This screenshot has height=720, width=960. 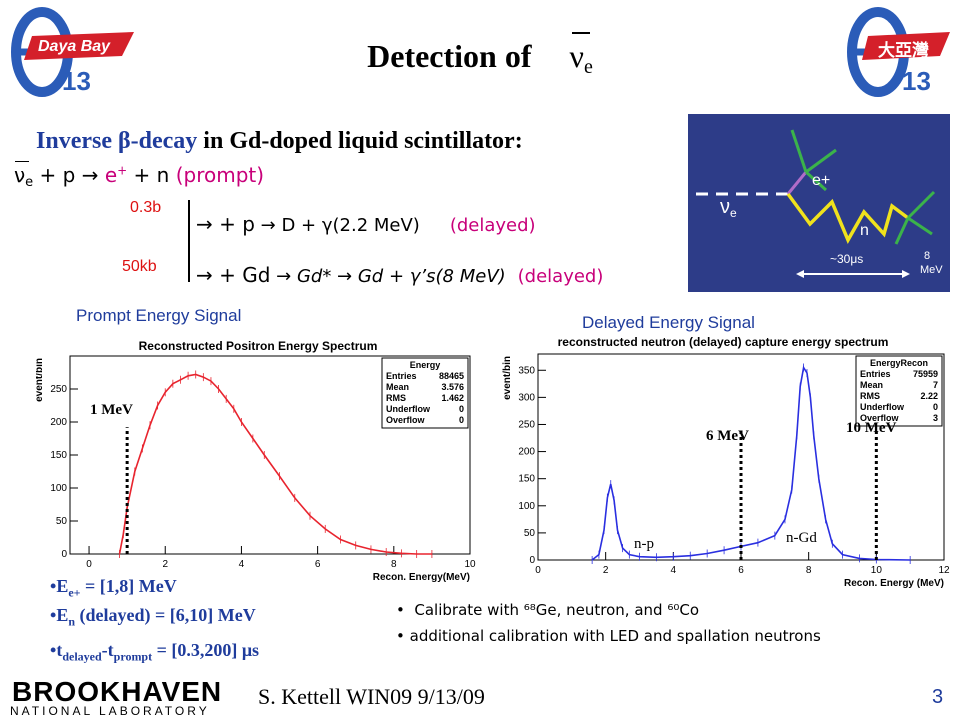 What do you see at coordinates (452, 398) in the screenshot?
I see `stats-value: 1.462` at bounding box center [452, 398].